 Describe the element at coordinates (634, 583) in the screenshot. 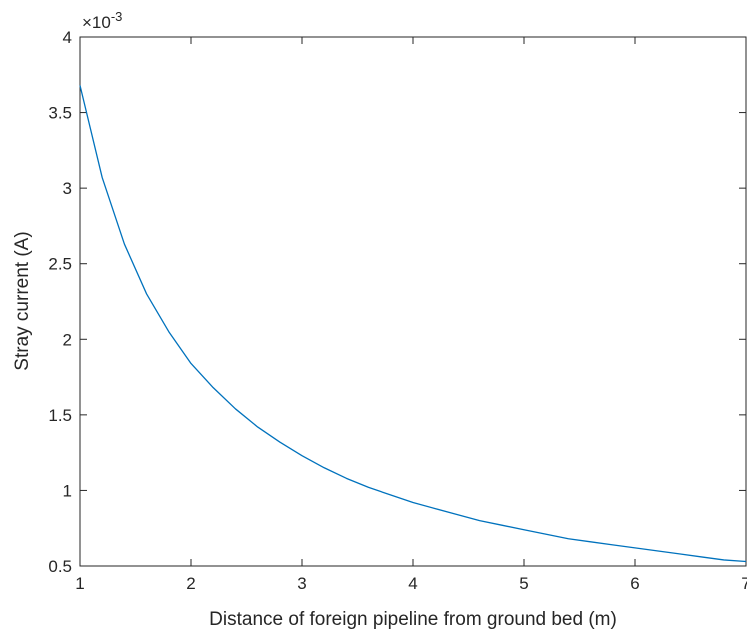

I see `x-tick-label: 6` at that location.